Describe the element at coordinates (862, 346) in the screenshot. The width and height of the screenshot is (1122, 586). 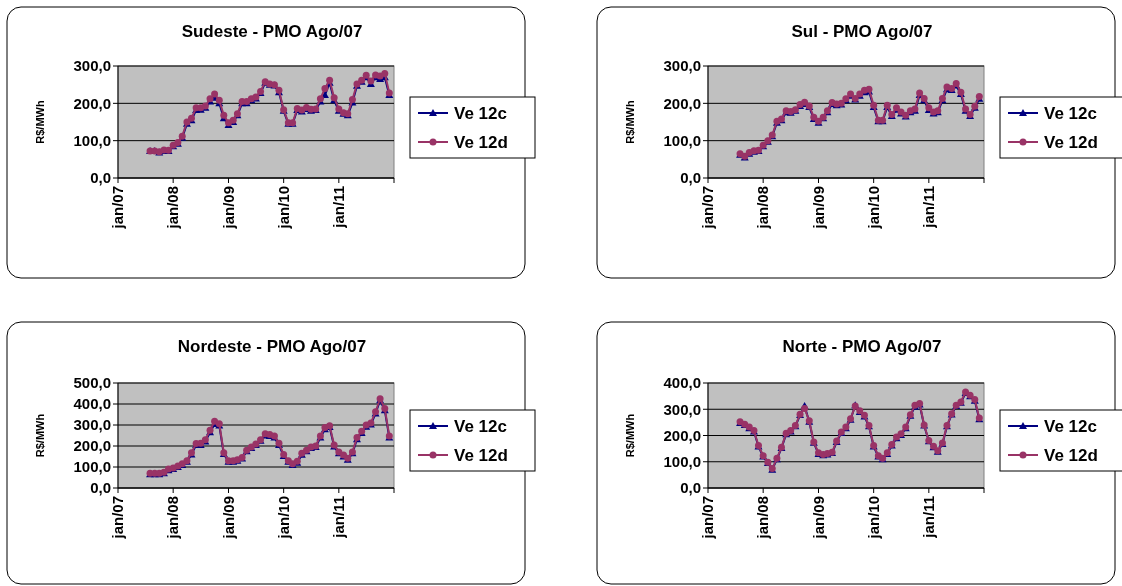
I see `chart-title: Norte - PMO Ago/07` at that location.